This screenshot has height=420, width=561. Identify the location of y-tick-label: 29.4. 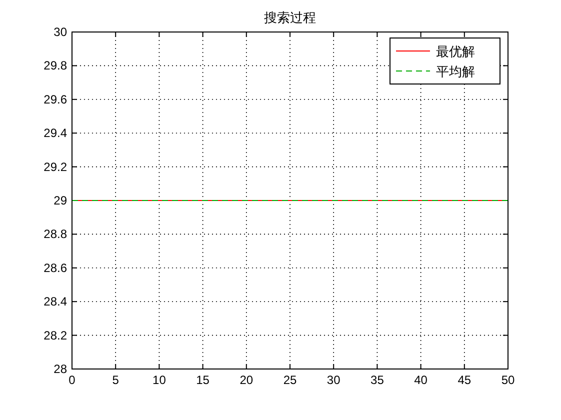
(56, 133).